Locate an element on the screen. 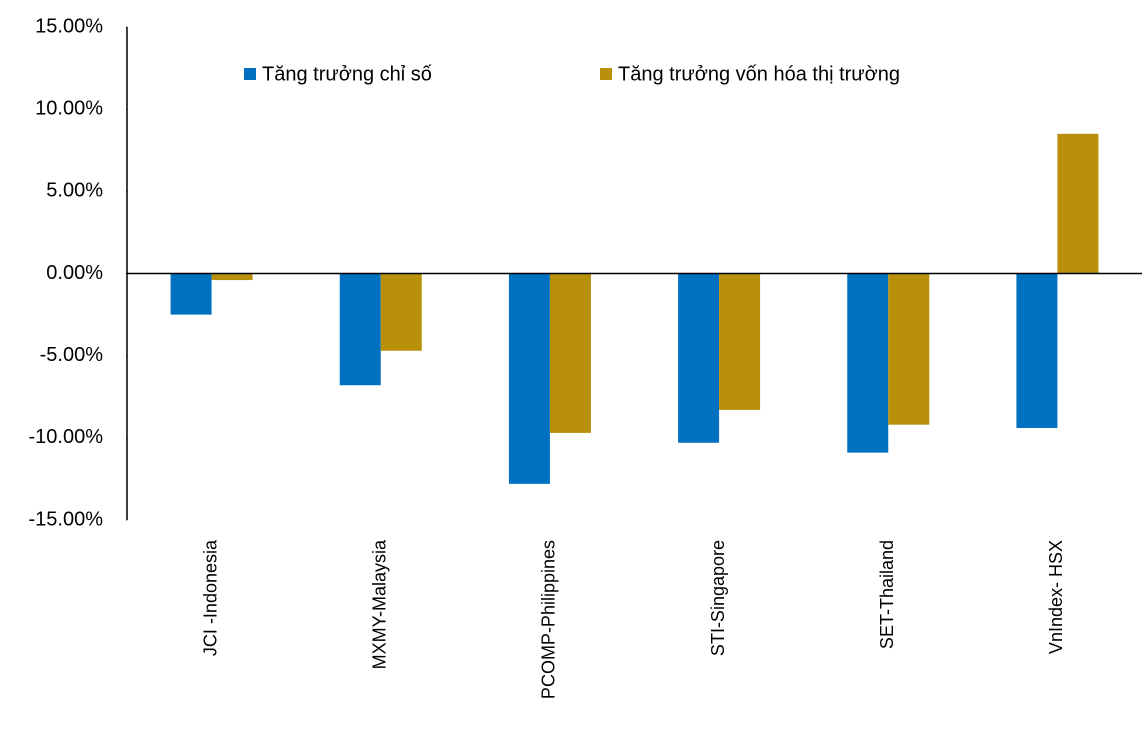 The height and width of the screenshot is (732, 1142). x-tick-label: MXMY-Malaysia is located at coordinates (380, 604).